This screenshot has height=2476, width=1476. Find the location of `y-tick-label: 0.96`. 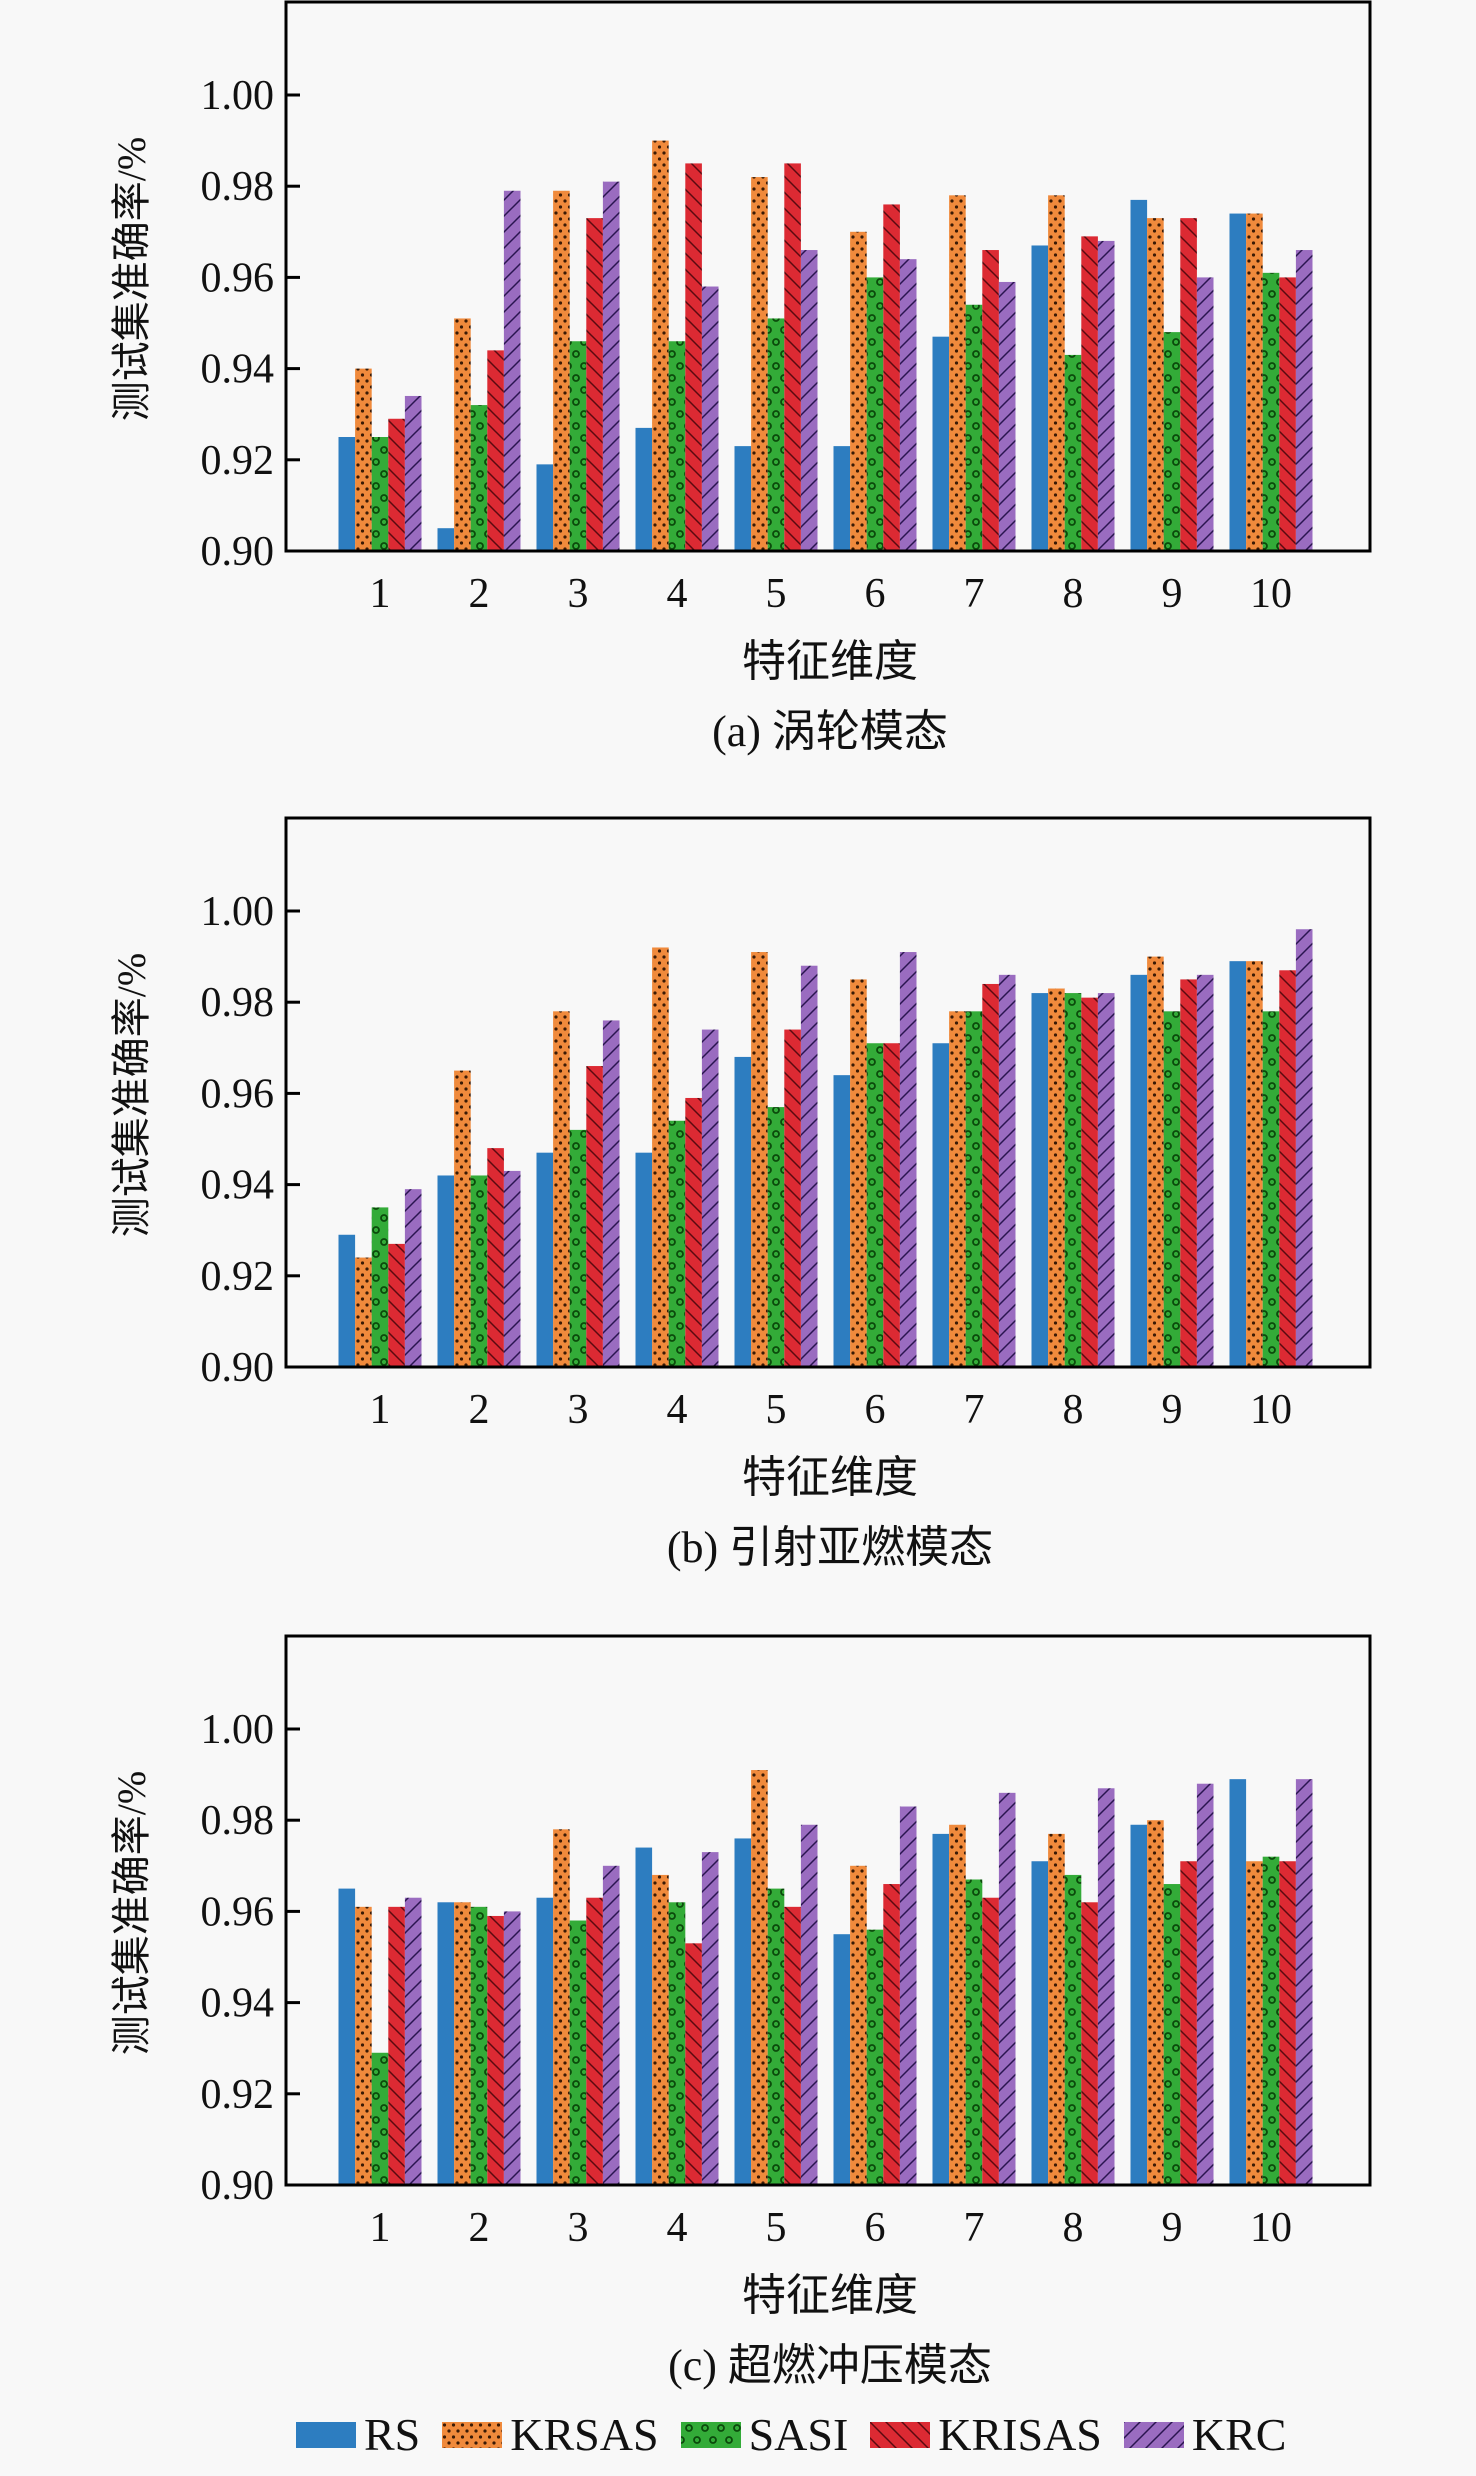

y-tick-label: 0.96 is located at coordinates (238, 278).